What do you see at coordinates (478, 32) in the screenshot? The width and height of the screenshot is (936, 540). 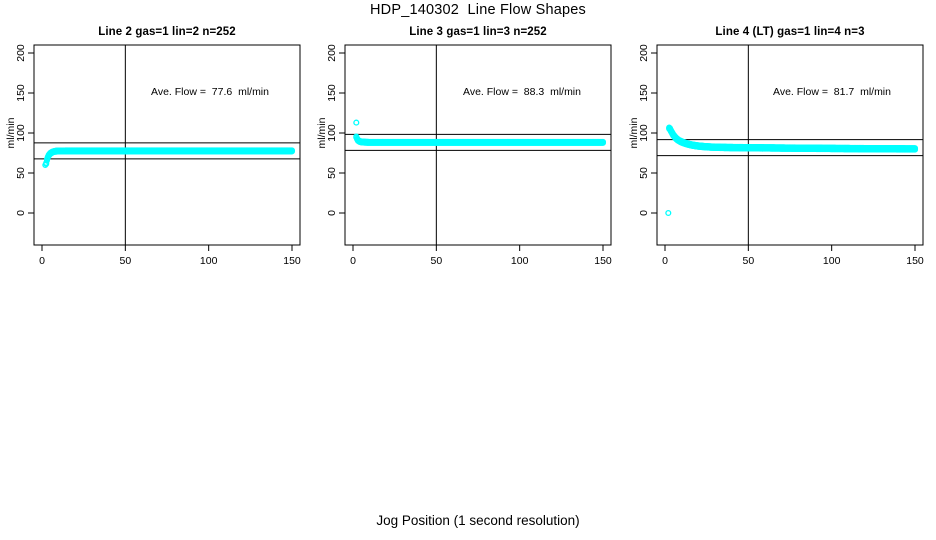 I see `panel-title-line3: Line 3 gas=1 lin=3 n=252` at bounding box center [478, 32].